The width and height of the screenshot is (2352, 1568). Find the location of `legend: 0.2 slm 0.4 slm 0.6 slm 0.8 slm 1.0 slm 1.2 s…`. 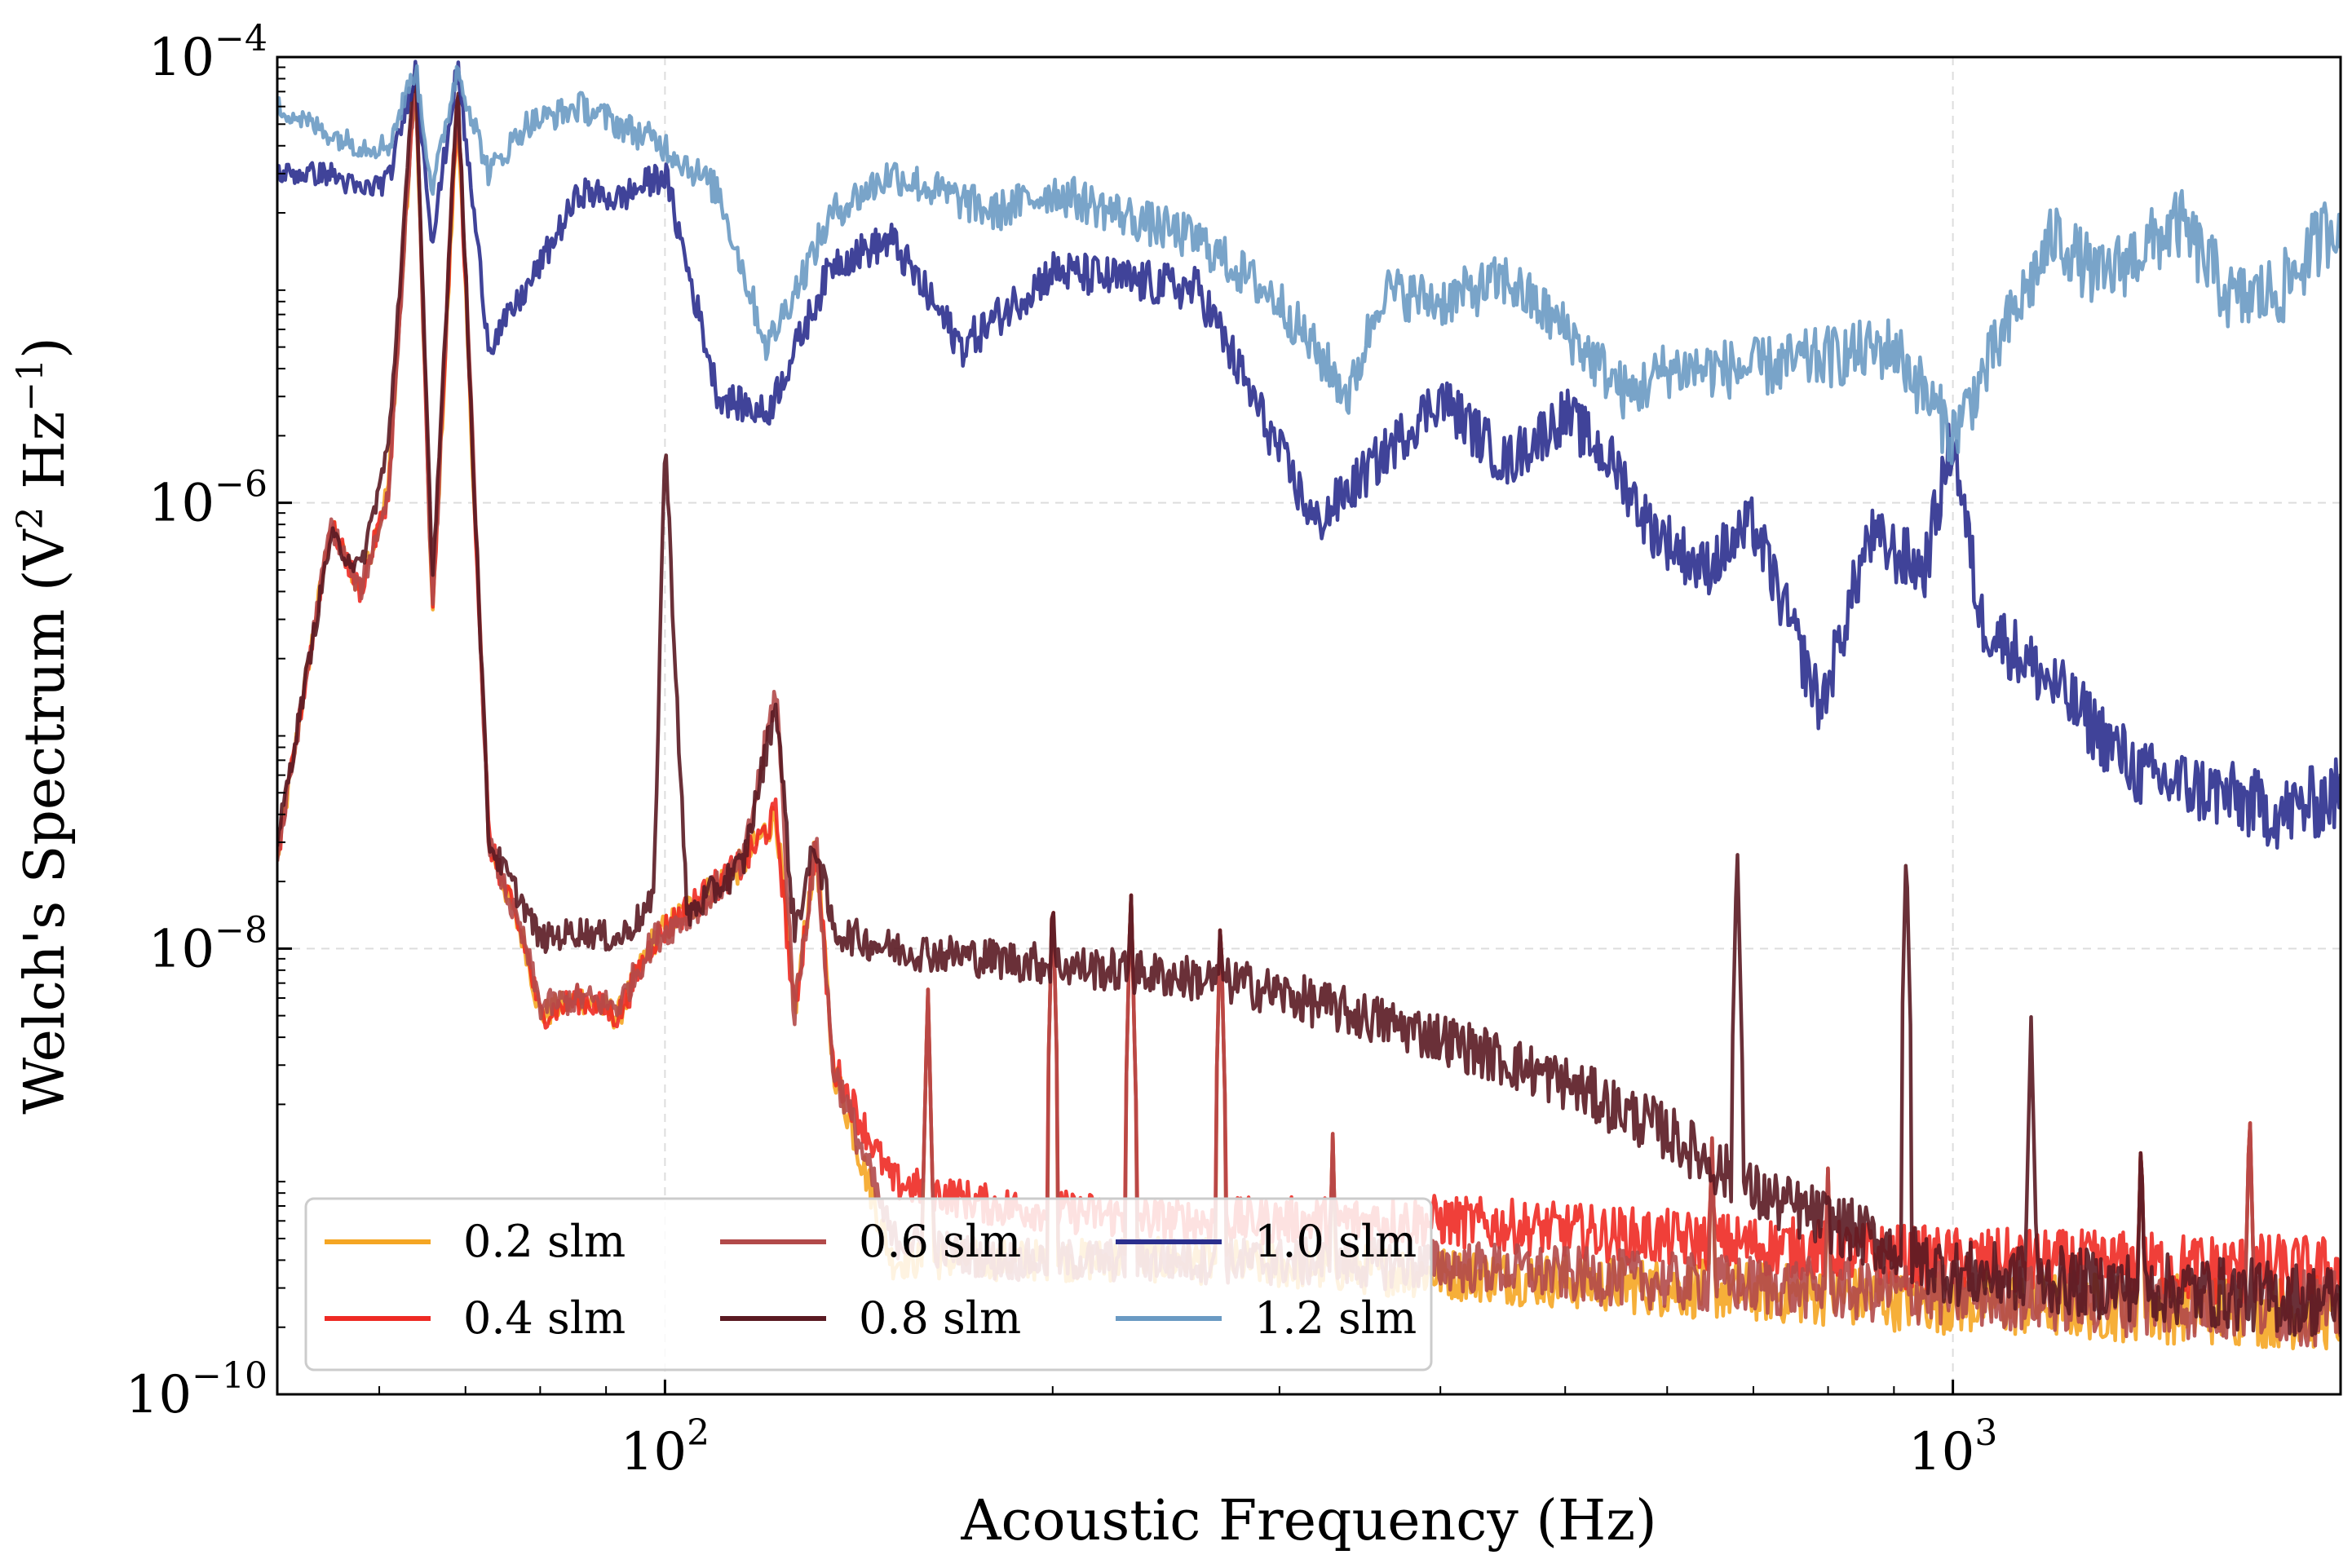

legend: 0.2 slm 0.4 slm 0.6 slm 0.8 slm 1.0 slm 1.2 s… is located at coordinates (868, 1284).